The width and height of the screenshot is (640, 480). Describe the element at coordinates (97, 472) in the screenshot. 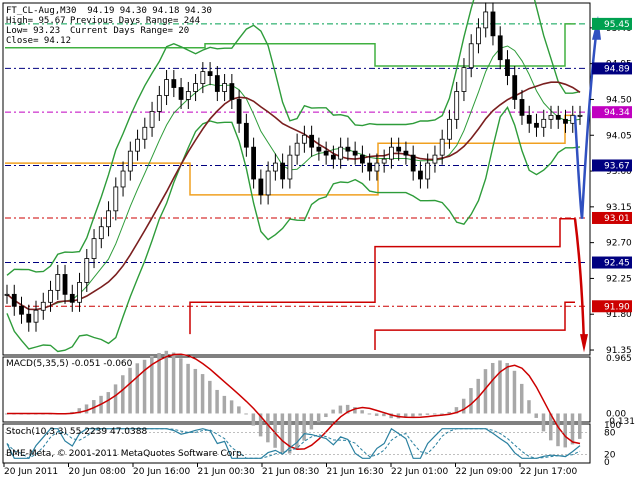

I see `time-tick-label: 20 Jun 08:00` at that location.